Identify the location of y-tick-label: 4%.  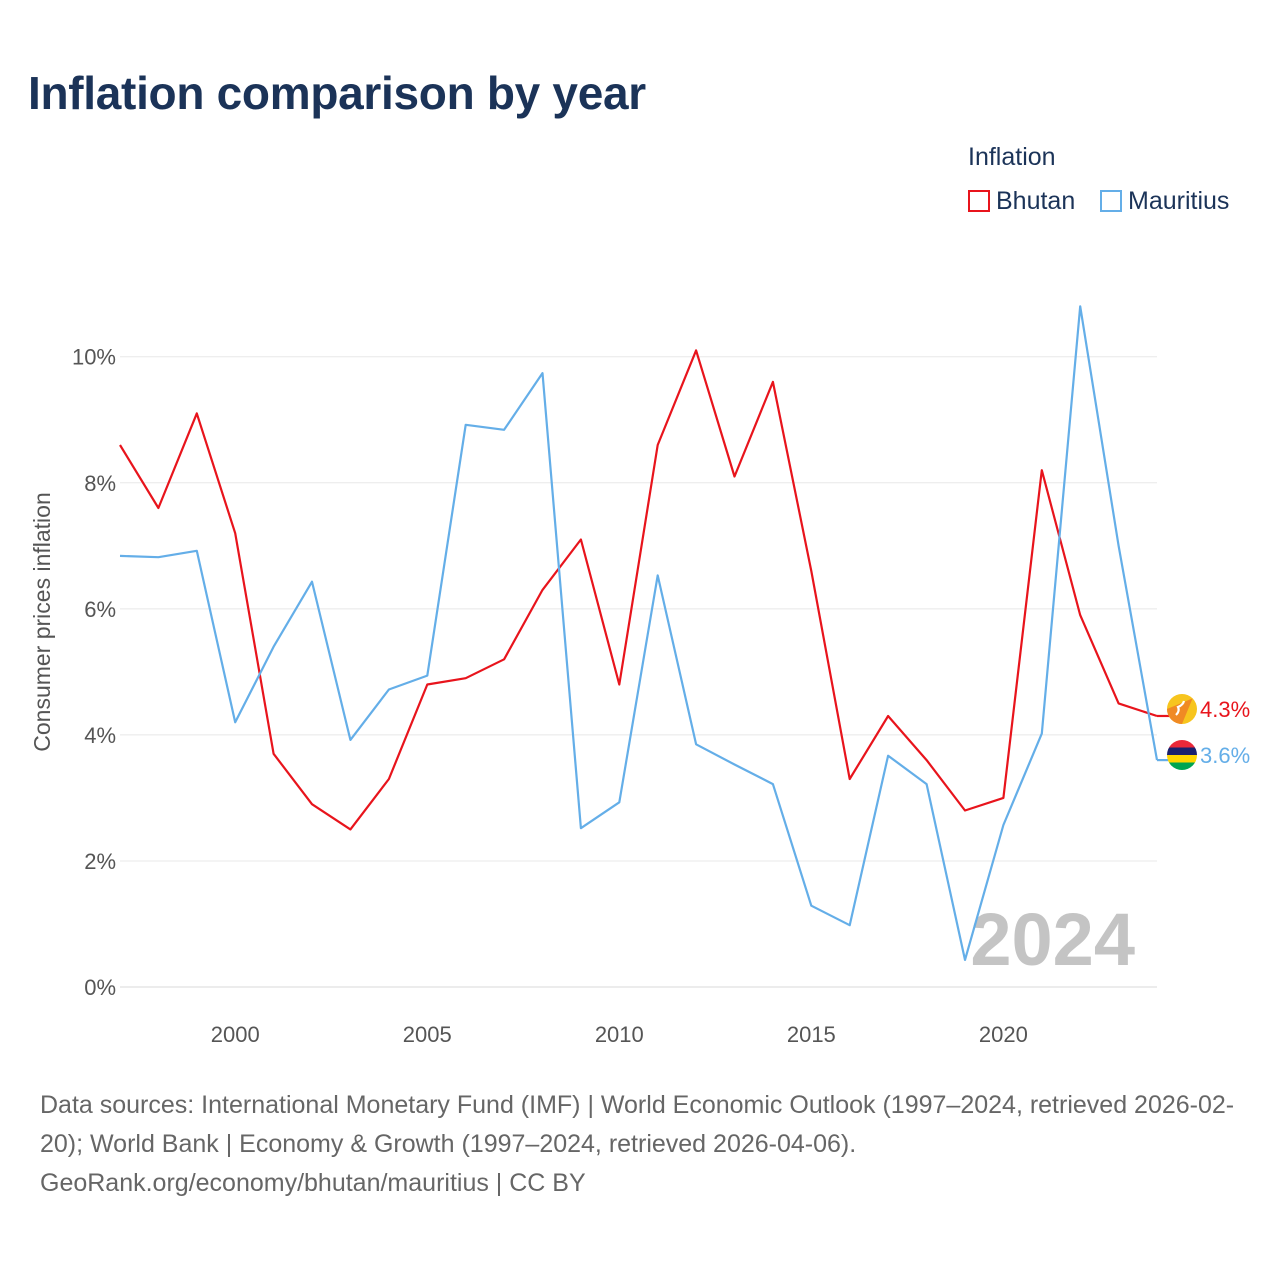
(100, 735).